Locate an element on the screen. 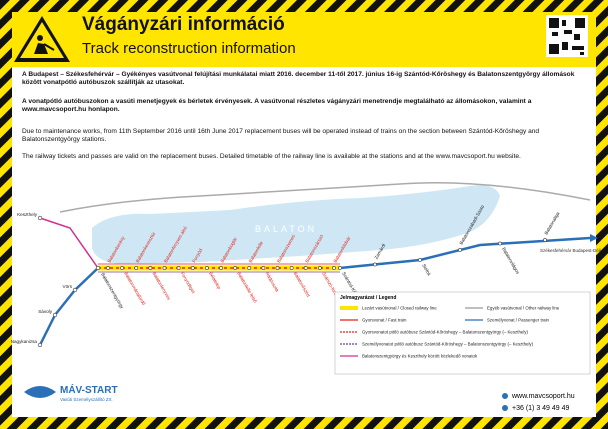 This screenshot has width=608, height=429. keszthely-line is located at coordinates (69, 243).